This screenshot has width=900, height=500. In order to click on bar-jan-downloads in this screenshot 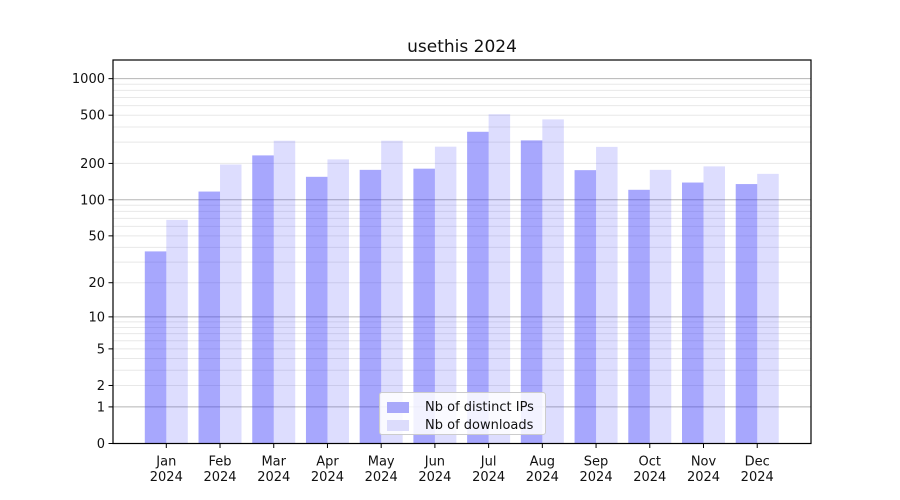, I will do `click(177, 331)`.